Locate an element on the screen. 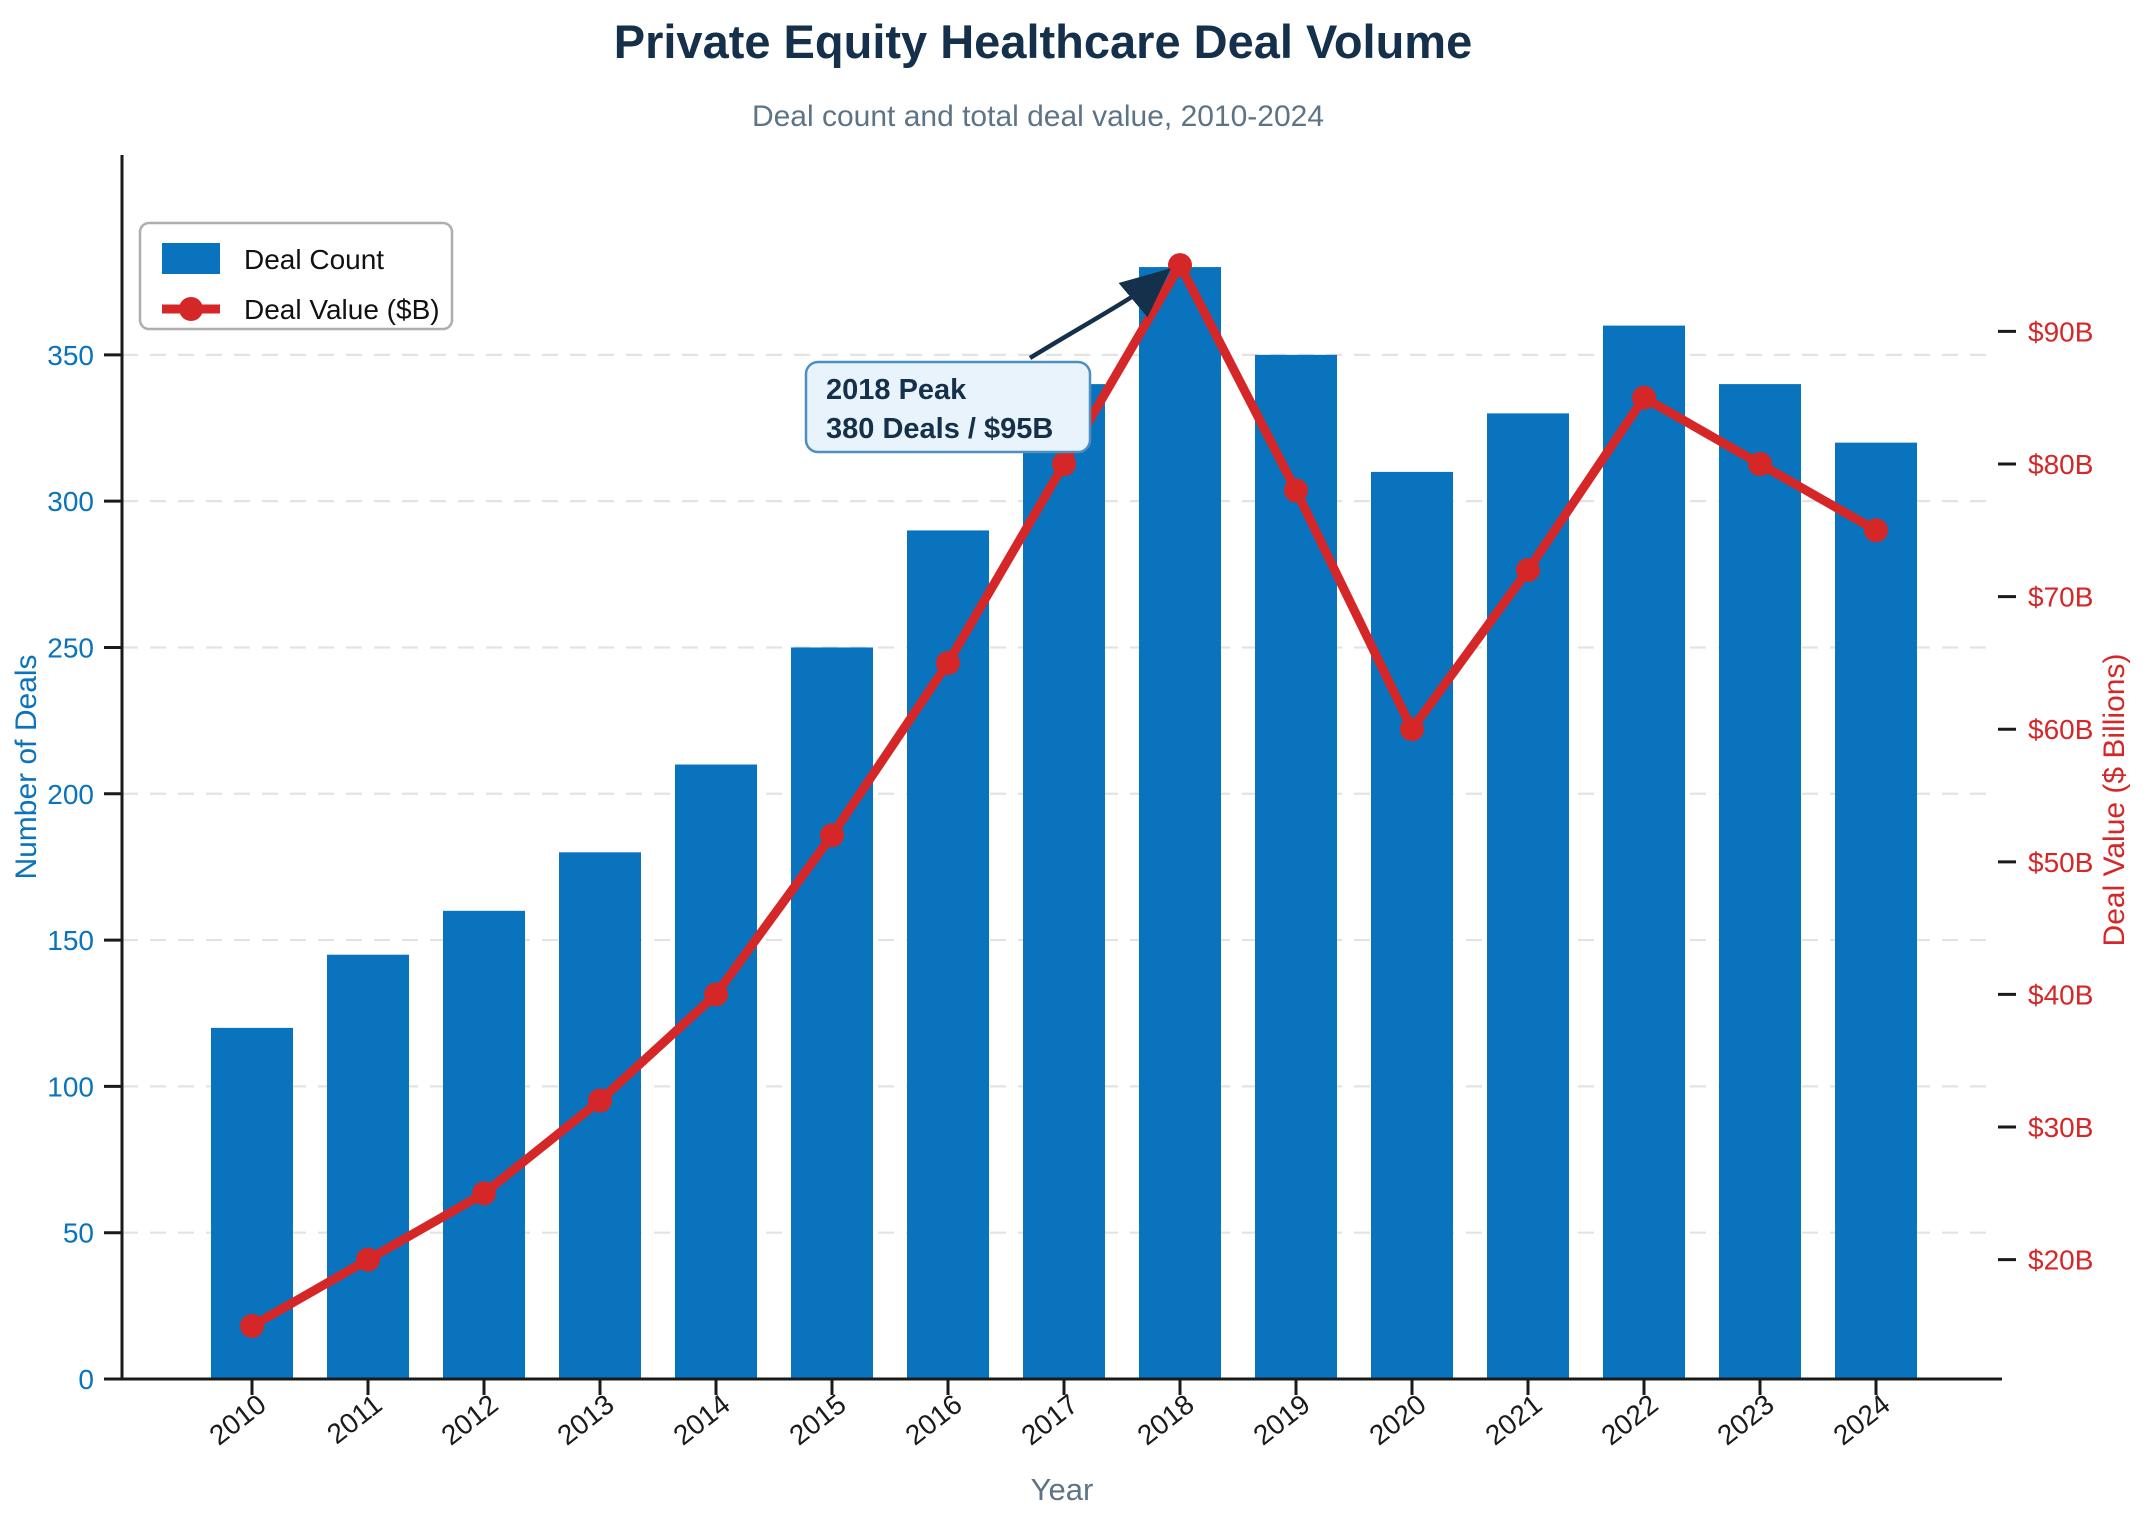 Image resolution: width=2149 pixels, height=1528 pixels. x-tick-label-2013: 2013 is located at coordinates (586, 1419).